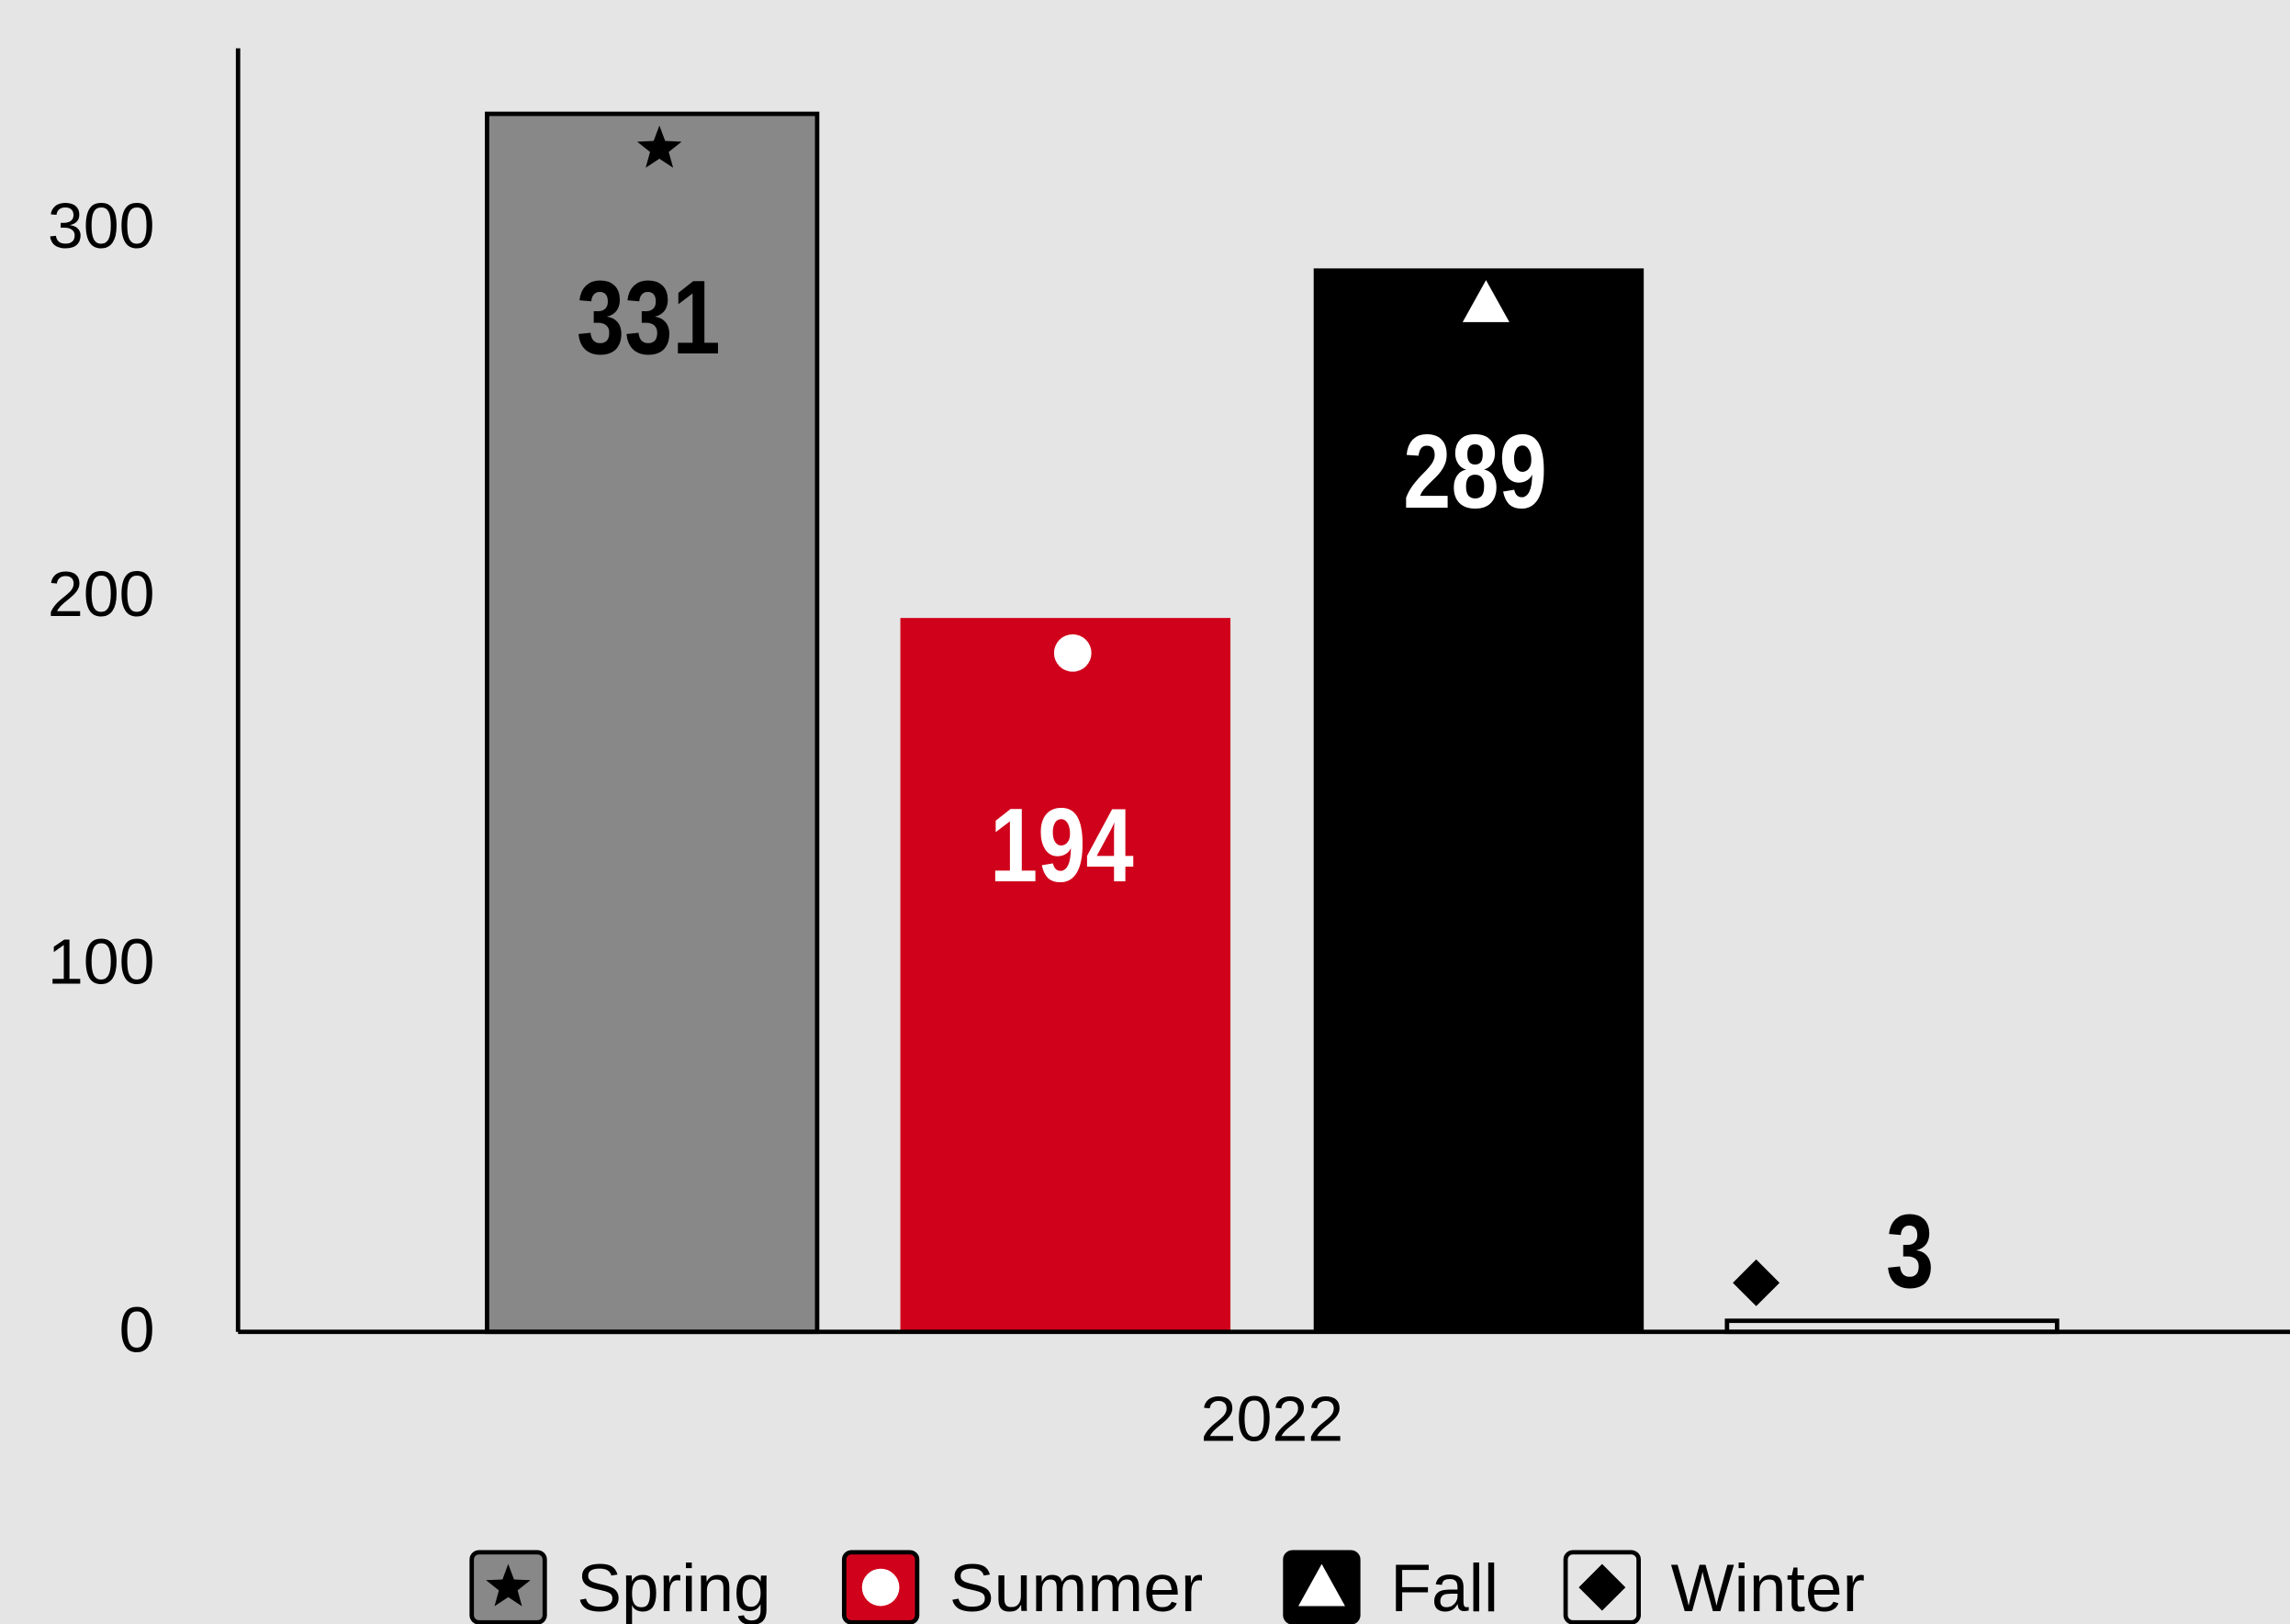  What do you see at coordinates (673, 1587) in the screenshot?
I see `legend-label: Spring` at bounding box center [673, 1587].